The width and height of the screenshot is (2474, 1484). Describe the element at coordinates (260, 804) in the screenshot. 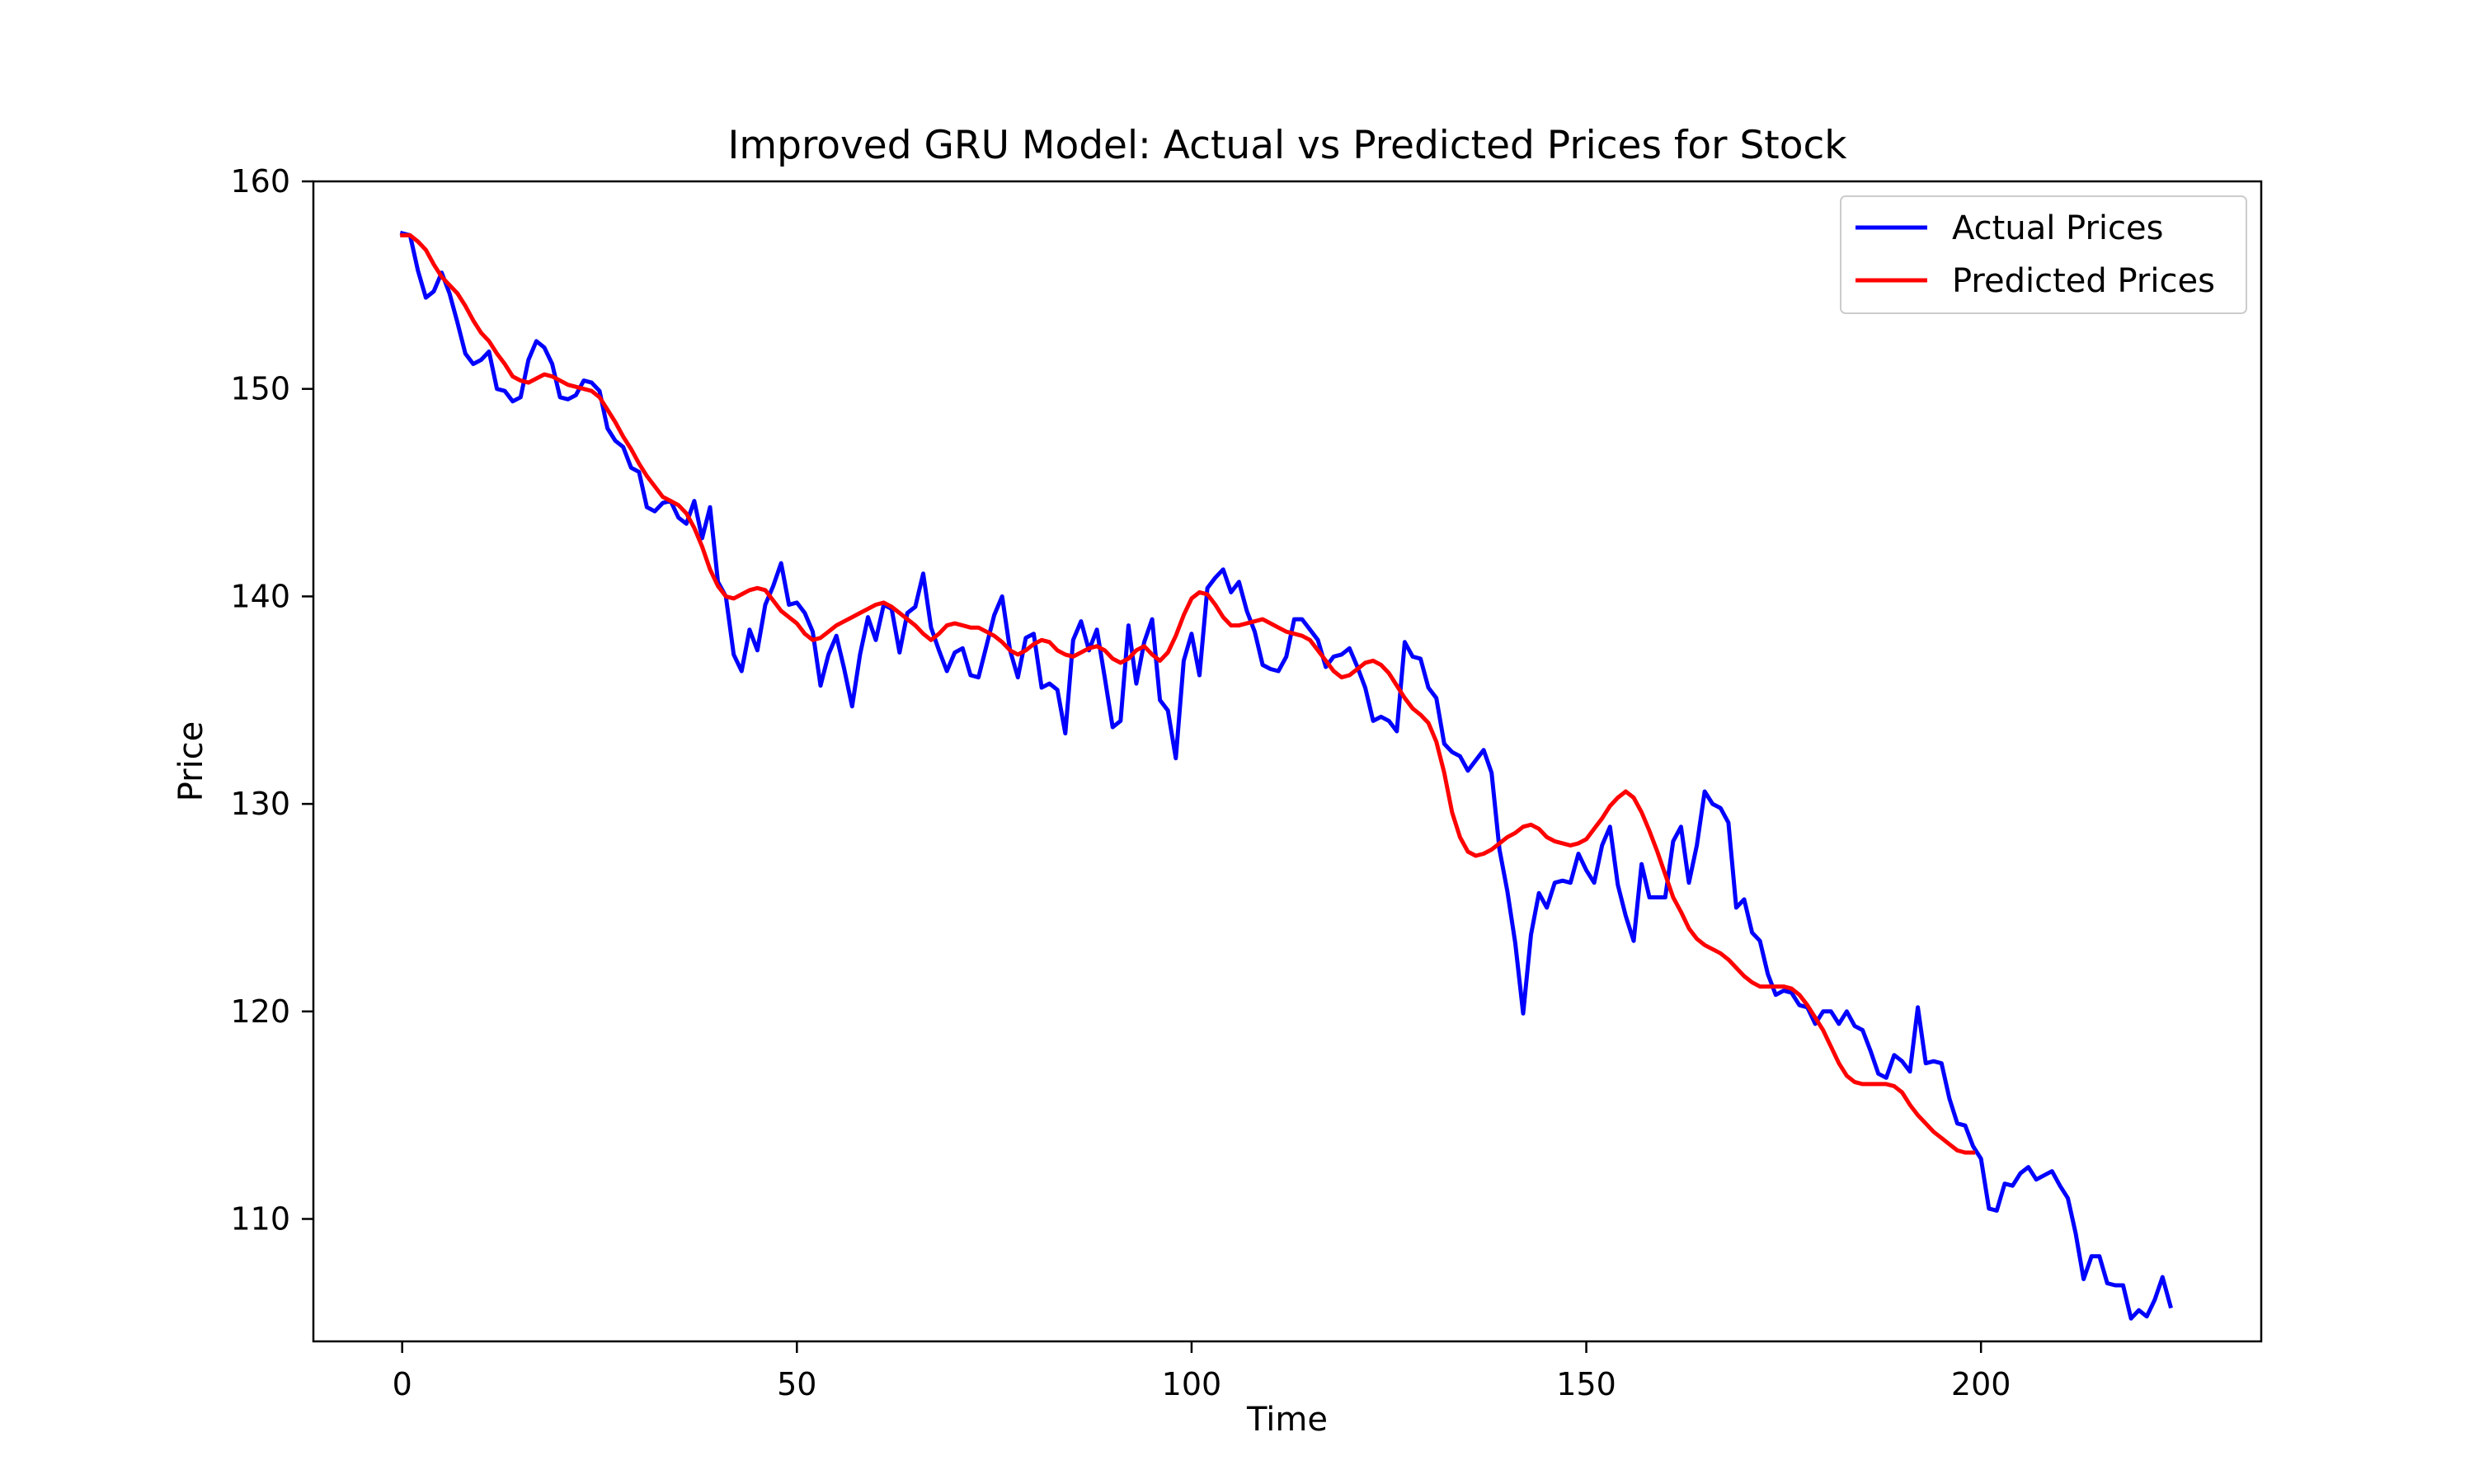

I see `y-tick-label: 130` at that location.